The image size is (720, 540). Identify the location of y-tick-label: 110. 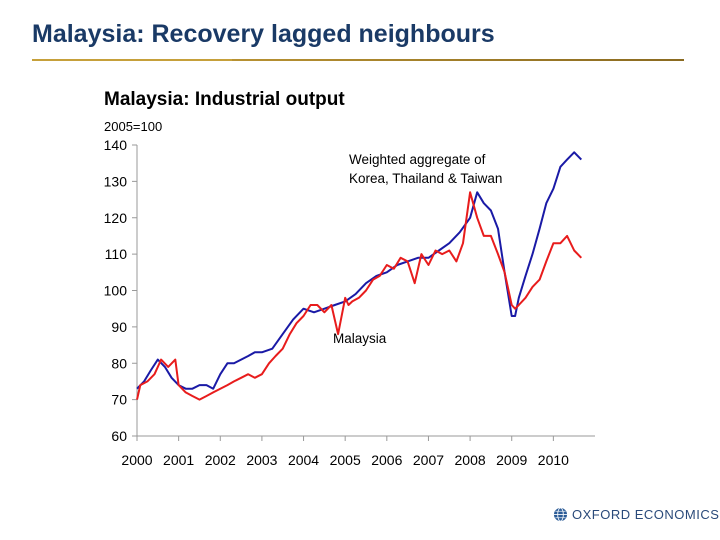
(116, 254).